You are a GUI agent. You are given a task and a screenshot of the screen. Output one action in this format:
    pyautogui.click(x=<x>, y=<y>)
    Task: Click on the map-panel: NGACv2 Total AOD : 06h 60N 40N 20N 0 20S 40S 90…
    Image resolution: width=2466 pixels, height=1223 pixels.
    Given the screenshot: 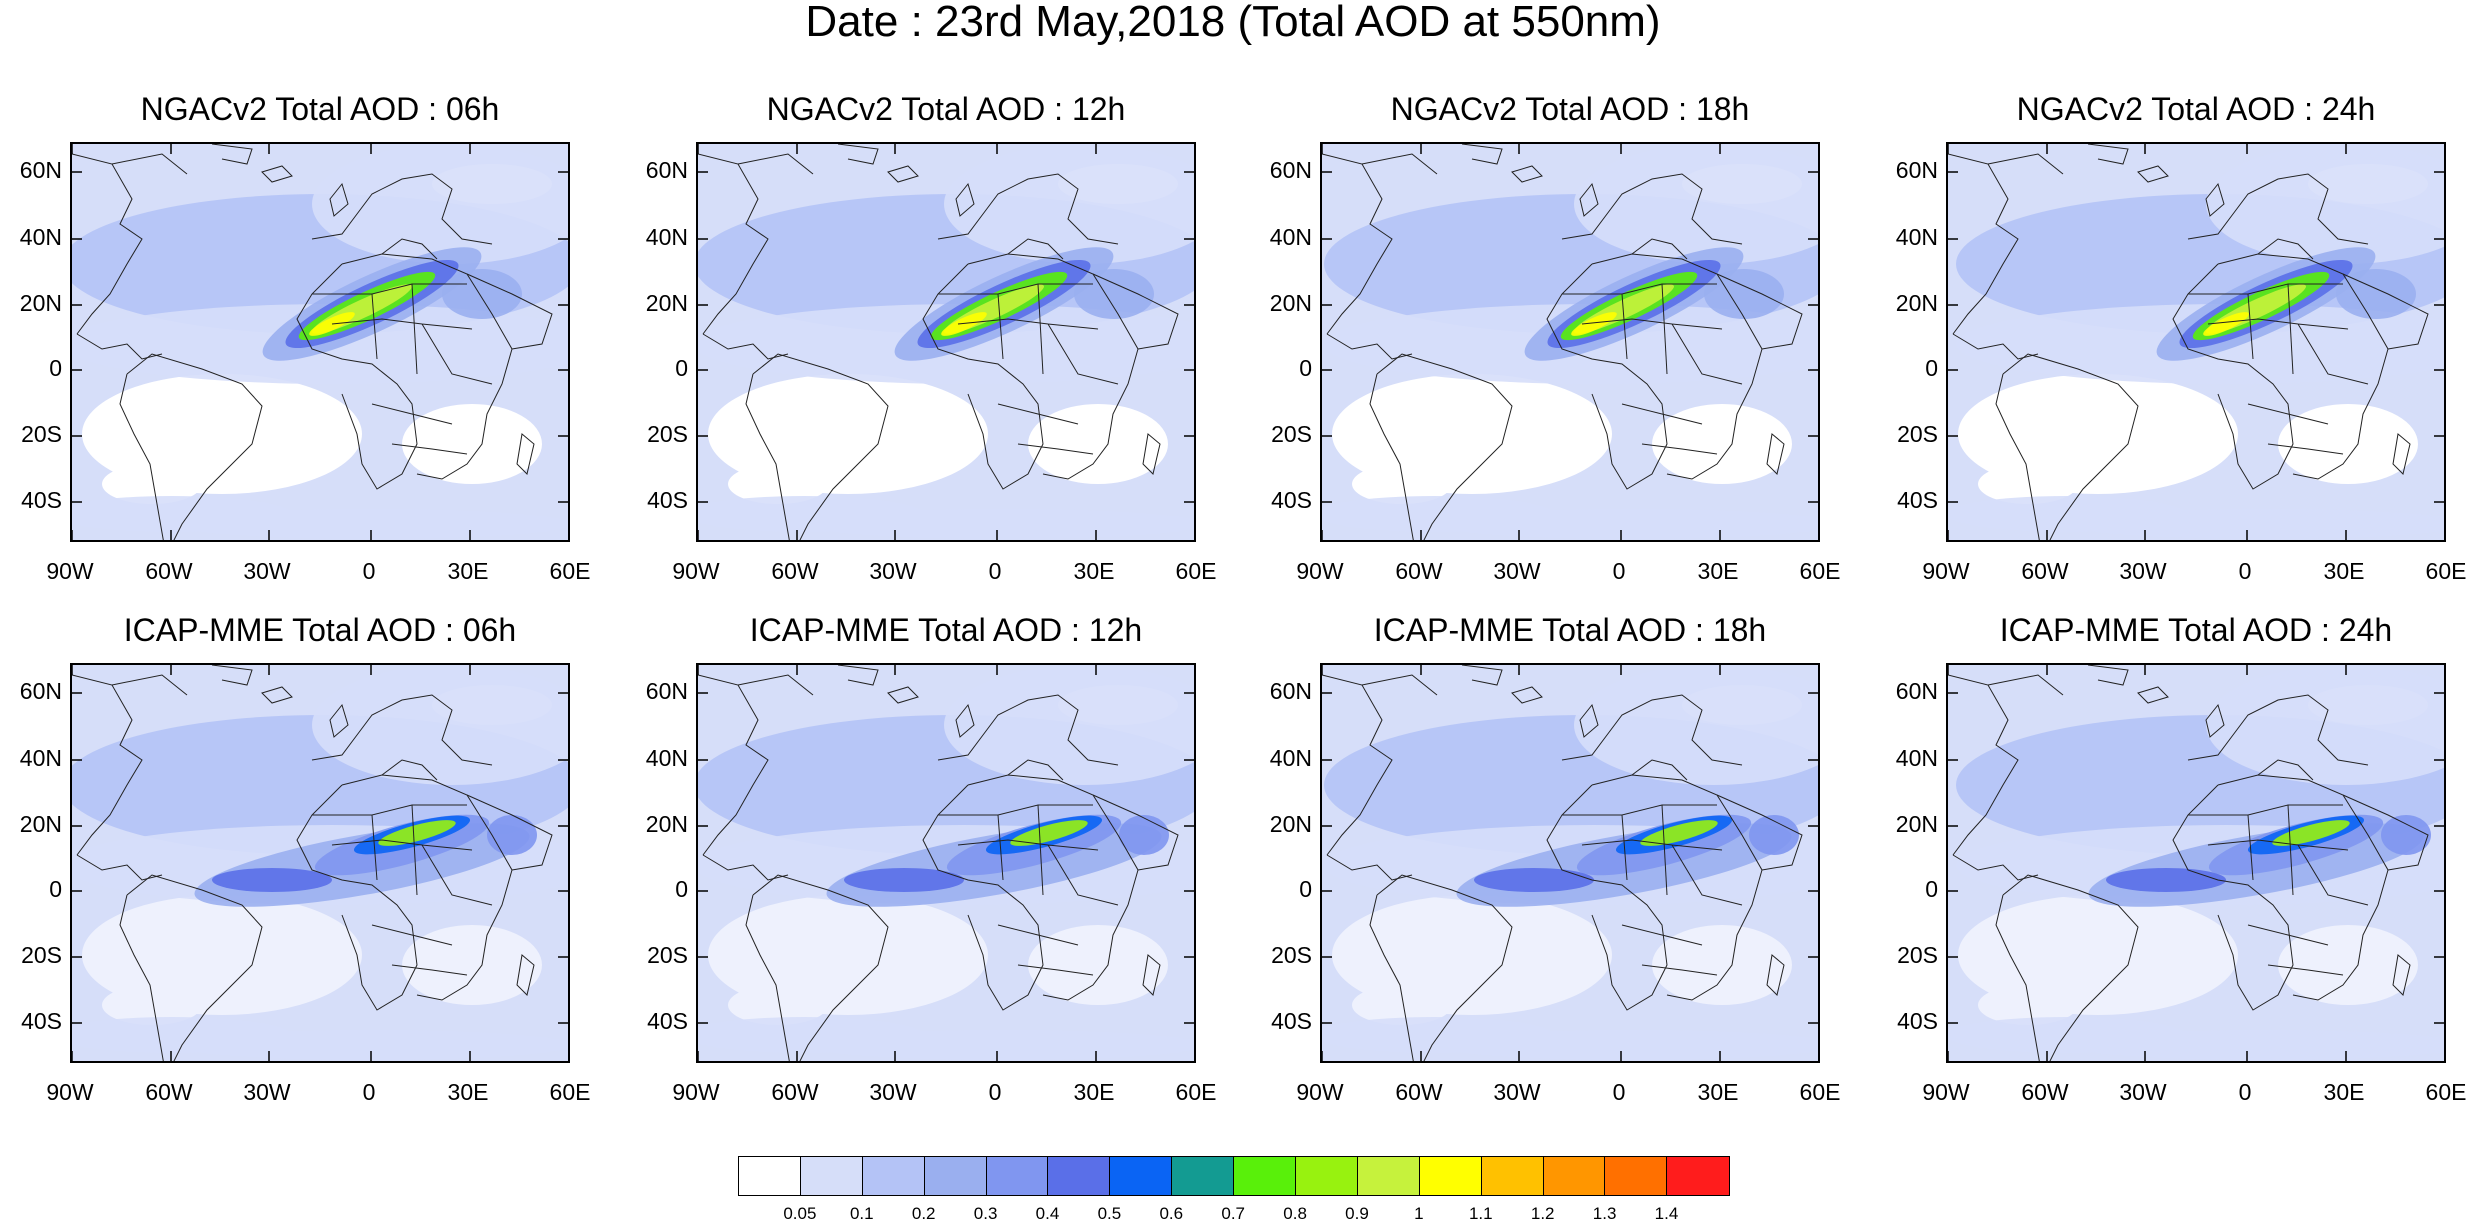 What is the action you would take?
    pyautogui.click(x=305, y=338)
    